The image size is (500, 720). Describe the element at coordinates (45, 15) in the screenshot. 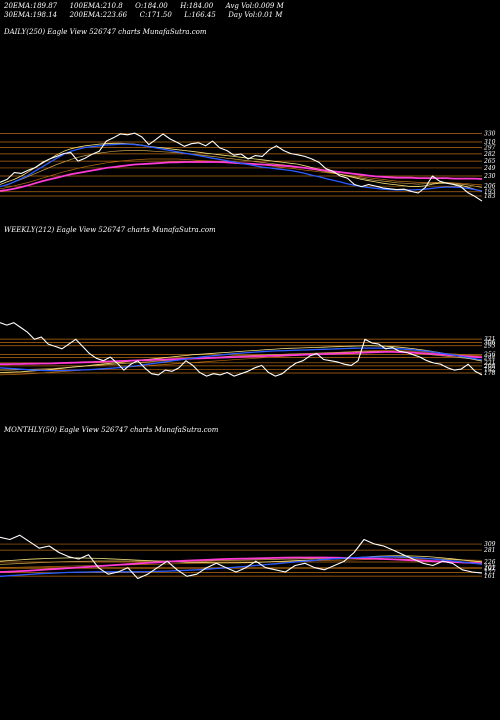

I see `ema30-value: 198.14` at that location.